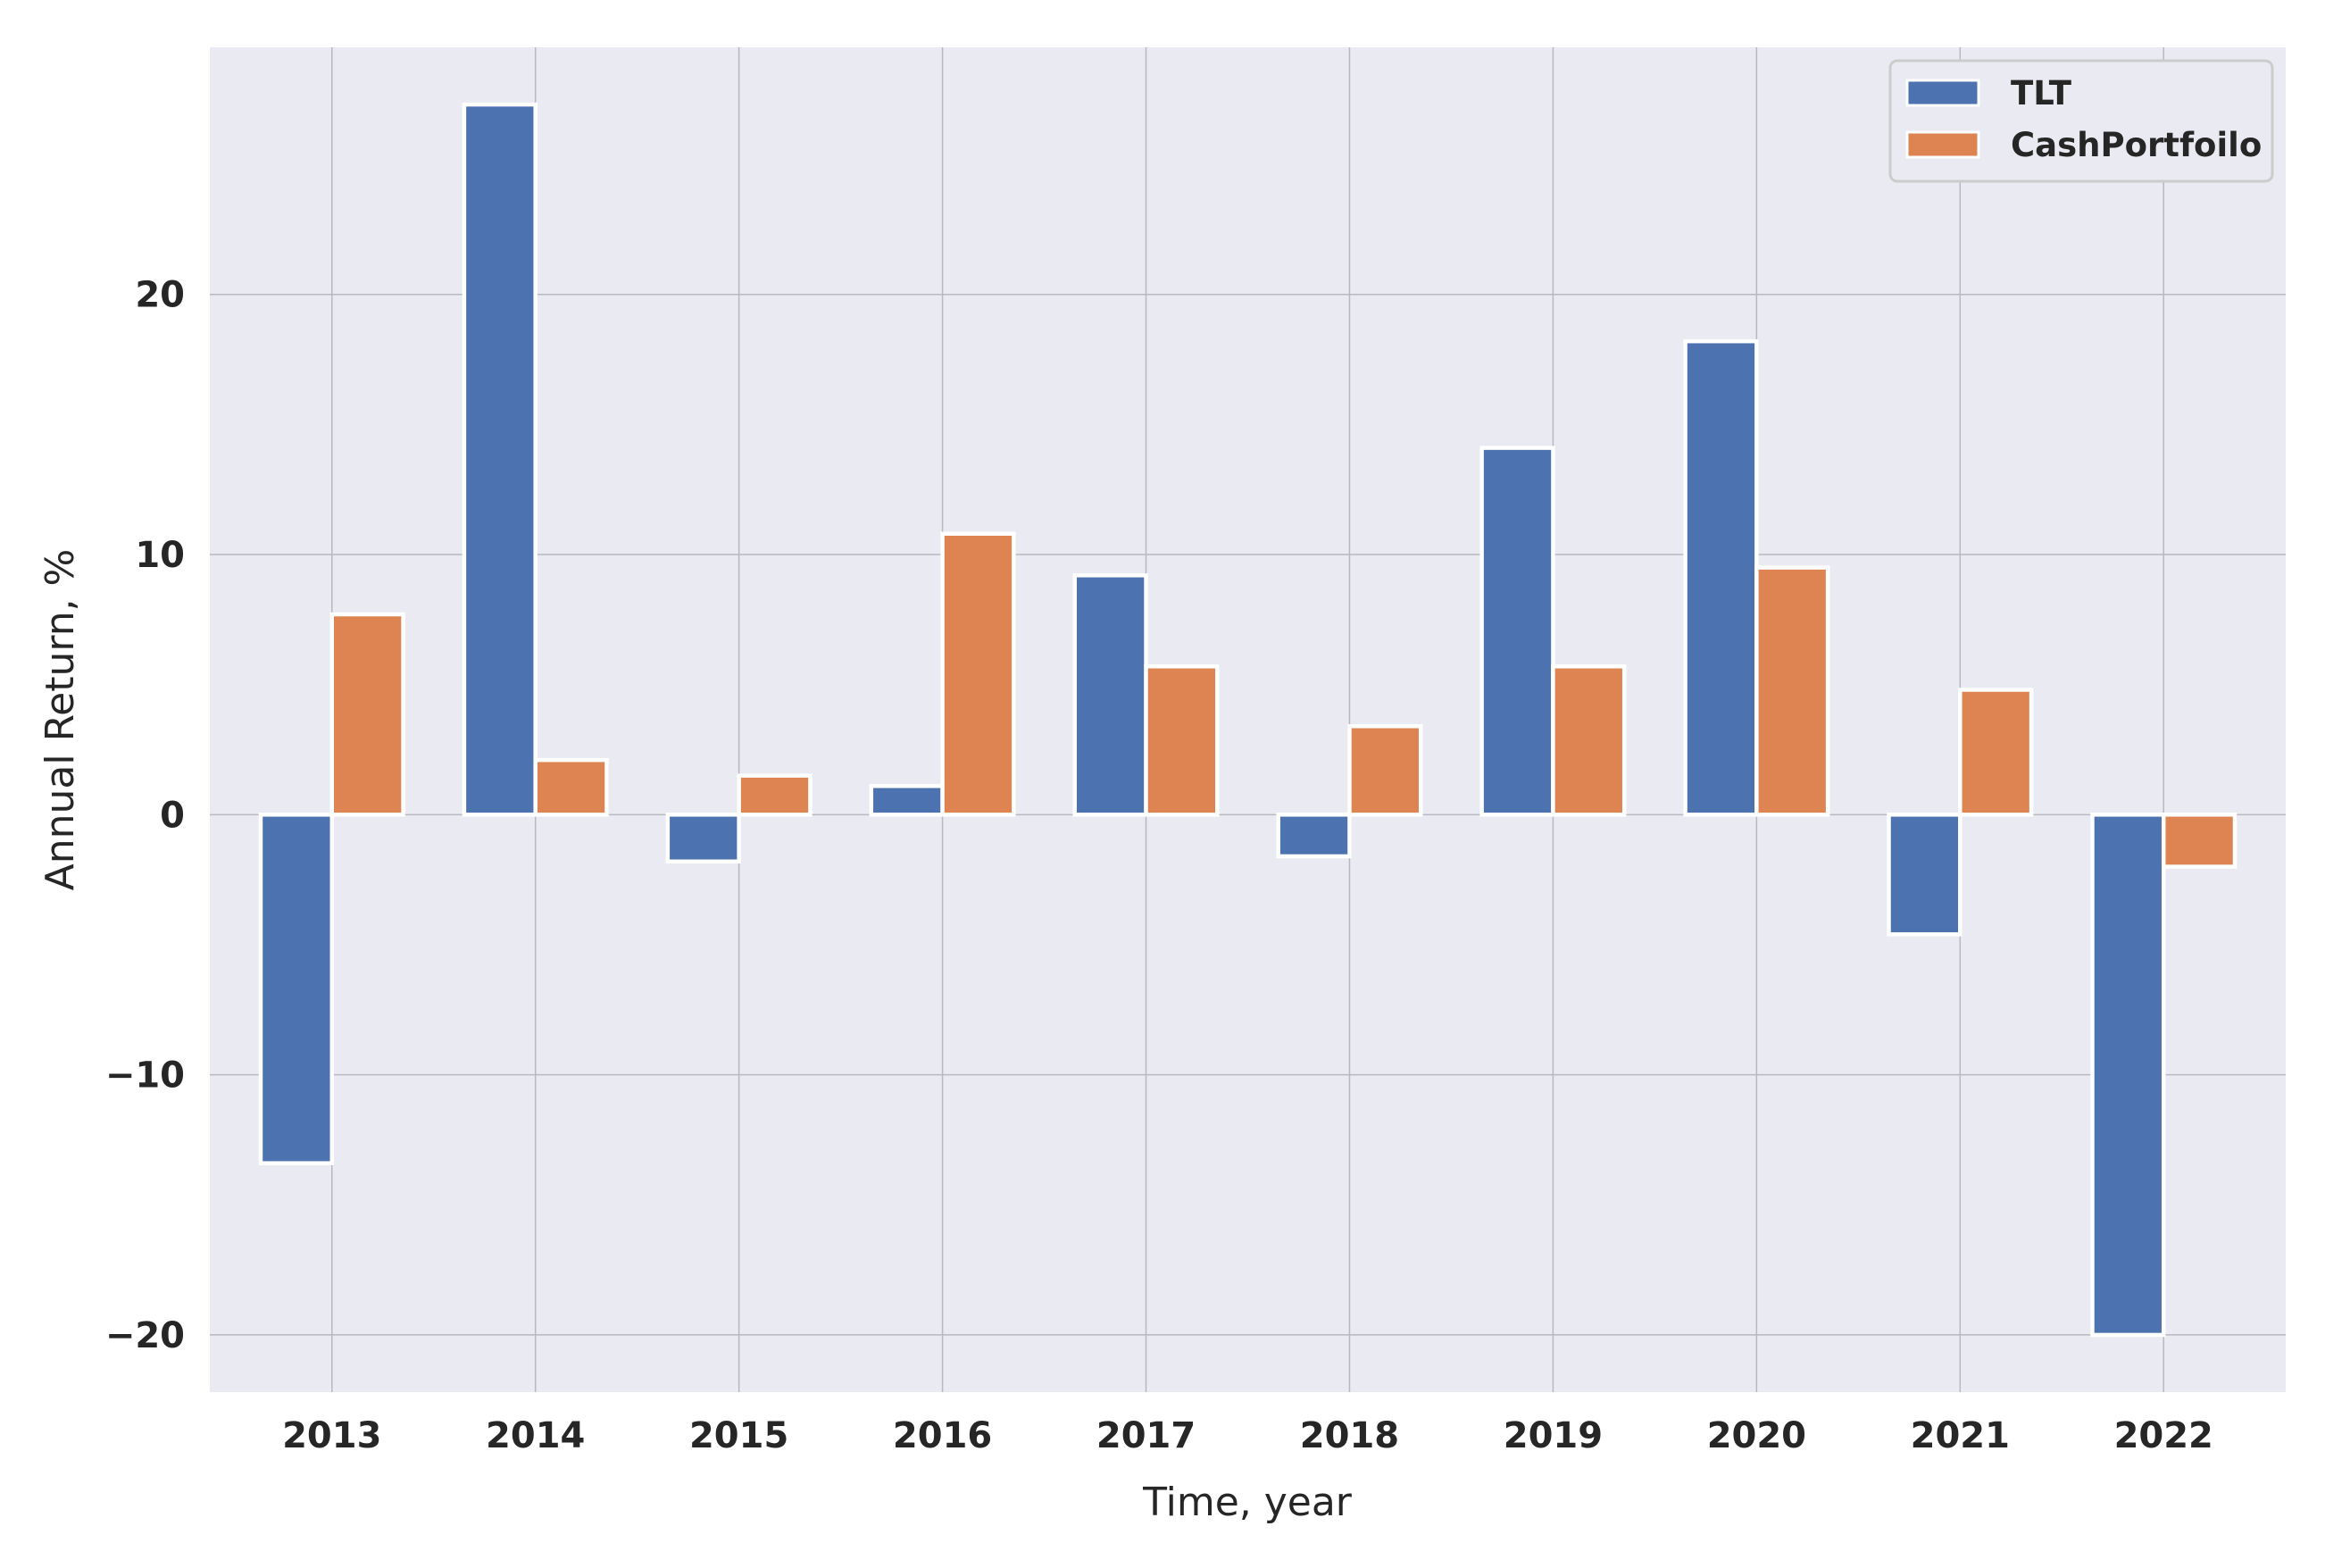 The width and height of the screenshot is (2325, 1568). Describe the element at coordinates (173, 815) in the screenshot. I see `y-tick-label: 0` at that location.